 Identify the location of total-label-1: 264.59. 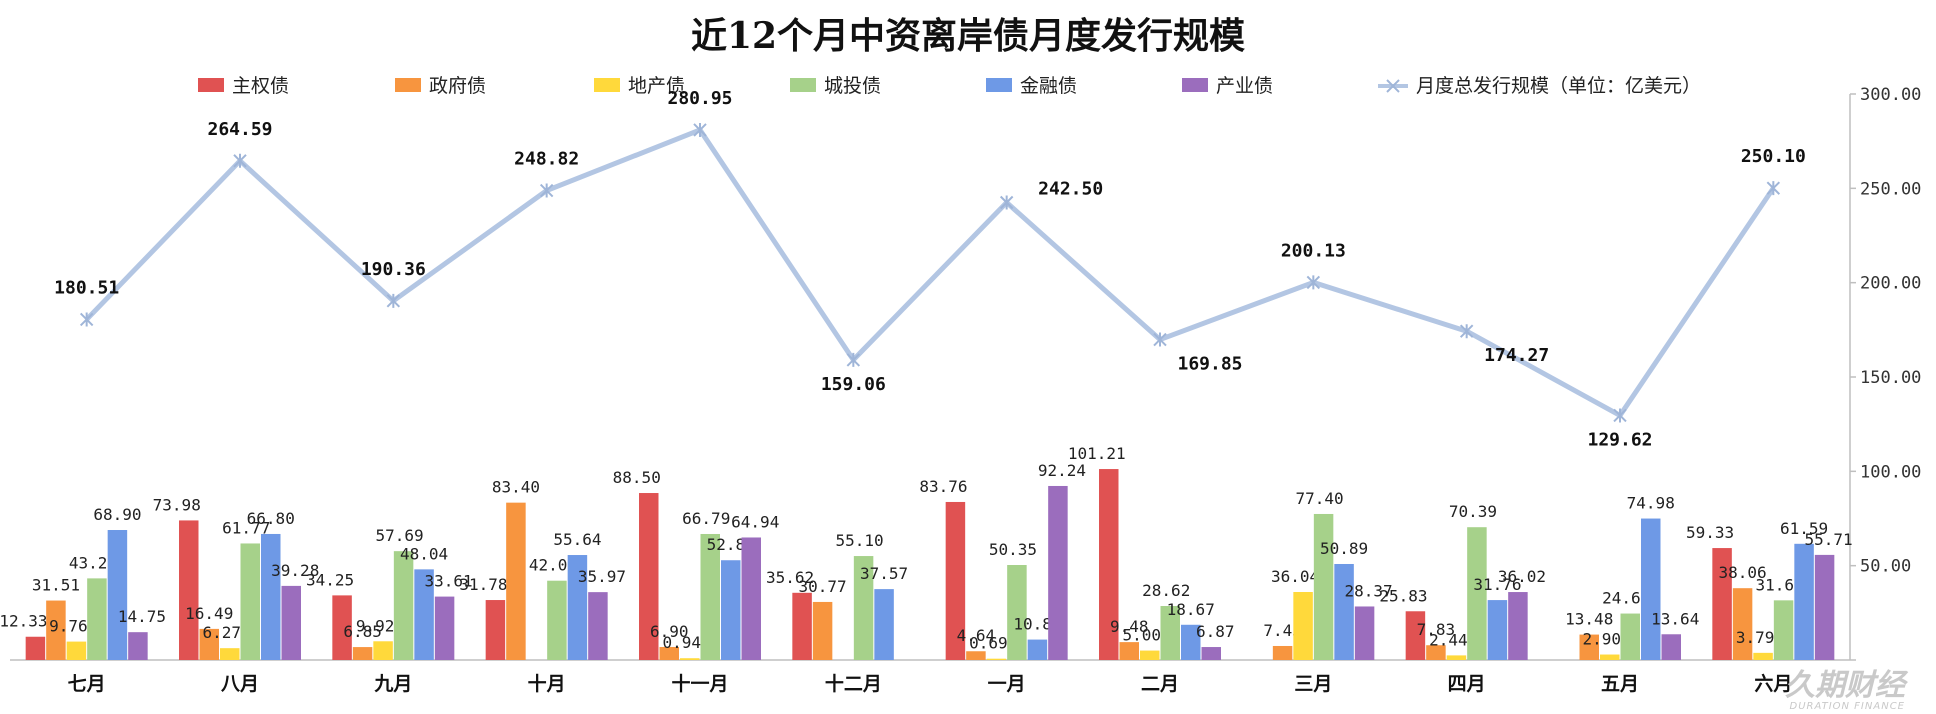
(239, 129).